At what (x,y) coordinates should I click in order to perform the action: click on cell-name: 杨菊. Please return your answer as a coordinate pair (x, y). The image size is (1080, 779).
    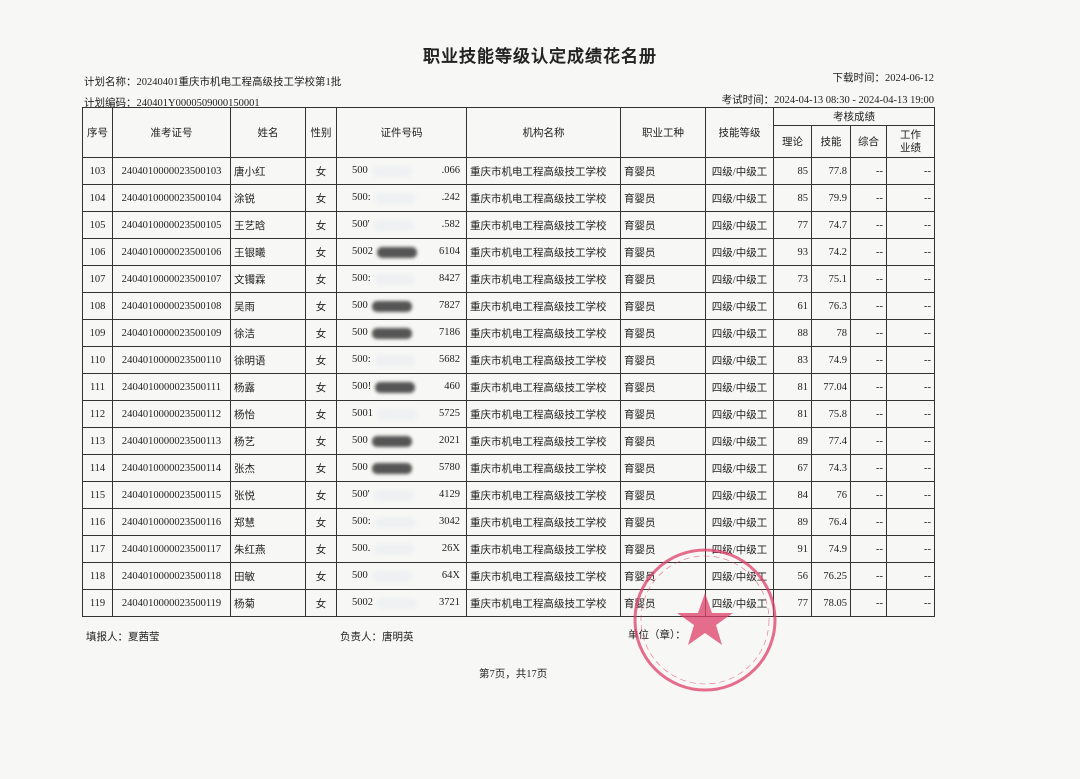
    Looking at the image, I should click on (268, 603).